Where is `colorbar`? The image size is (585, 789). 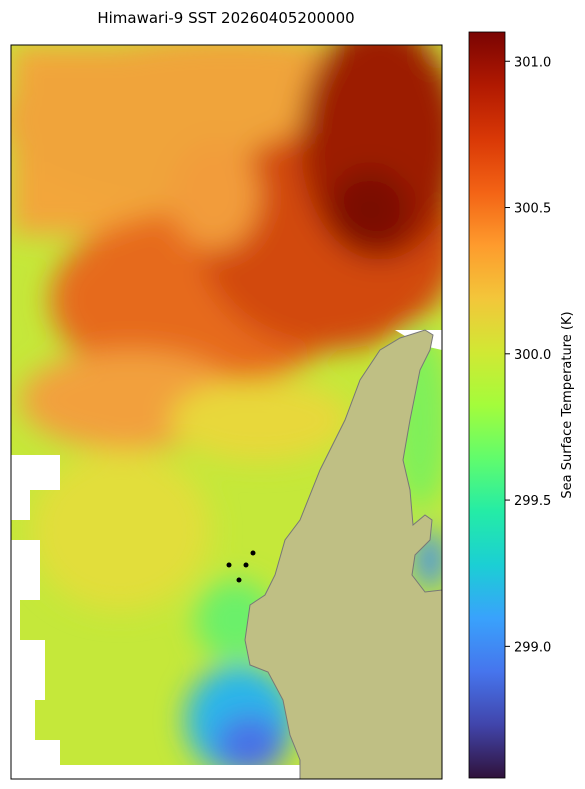
colorbar is located at coordinates (487, 405).